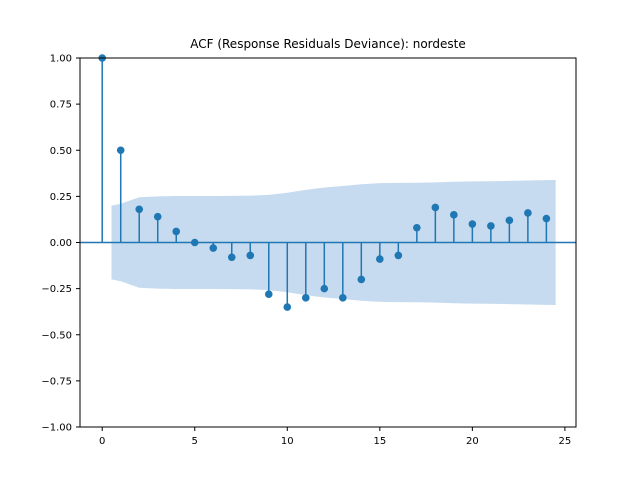  I want to click on y-tick-label: 1.00, so click(61, 59).